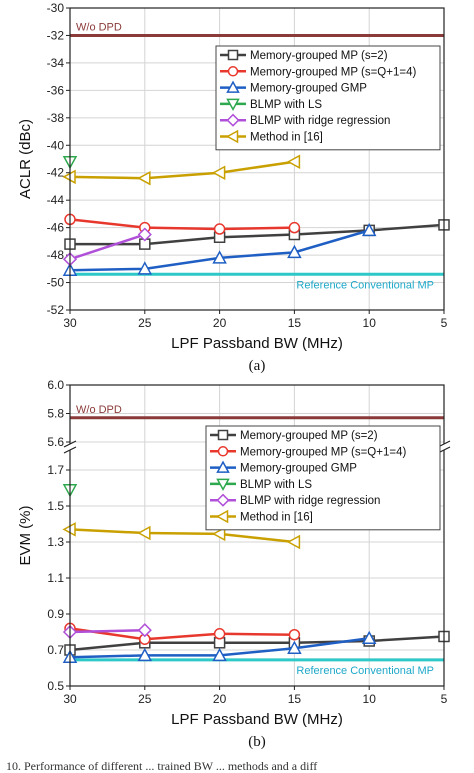  What do you see at coordinates (56, 228) in the screenshot?
I see `y-tick-label: -46` at bounding box center [56, 228].